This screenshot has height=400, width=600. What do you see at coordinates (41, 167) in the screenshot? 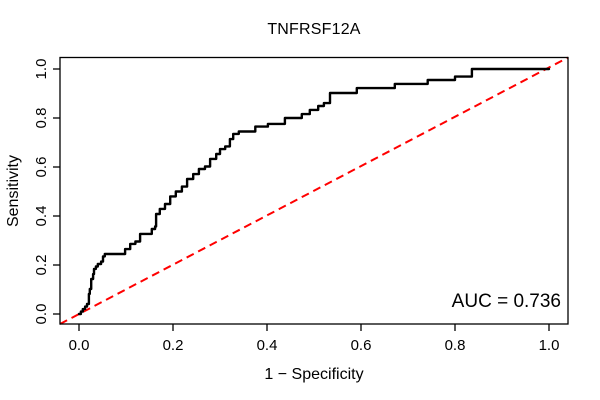
I see `y-tick-label: 0.6` at bounding box center [41, 167].